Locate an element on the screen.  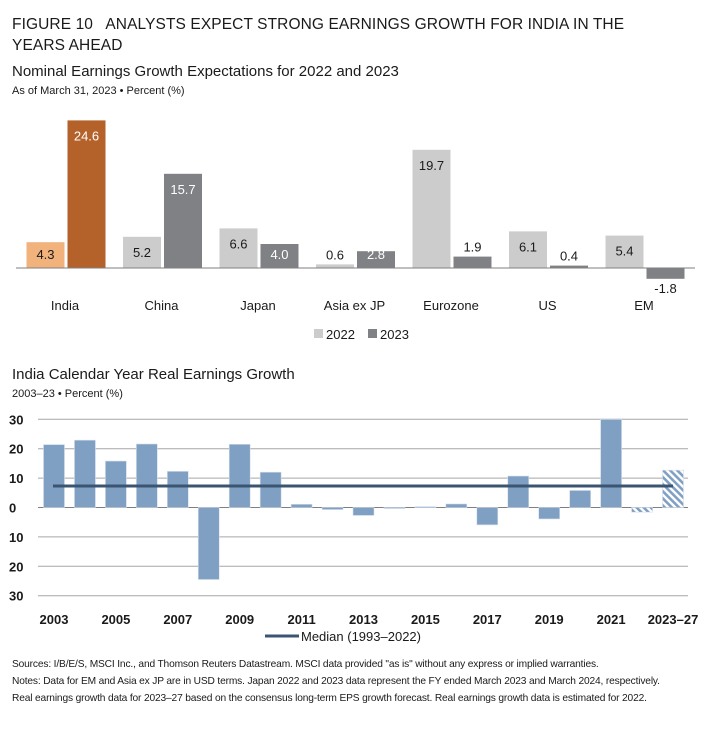
legend-swatch-2023 is located at coordinates (372, 333).